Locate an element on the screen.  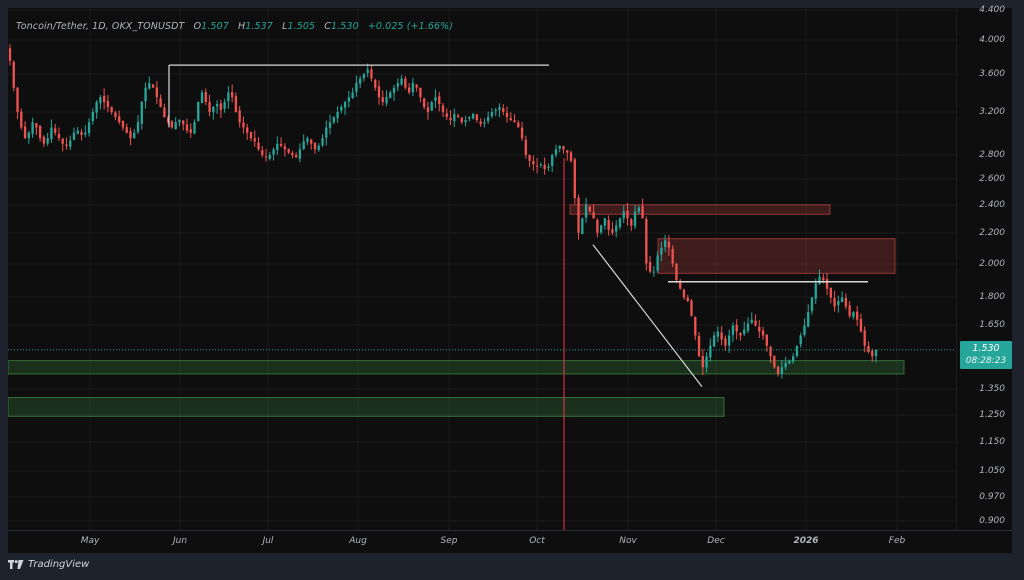
price-tick-label: 4.400 is located at coordinates (992, 10).